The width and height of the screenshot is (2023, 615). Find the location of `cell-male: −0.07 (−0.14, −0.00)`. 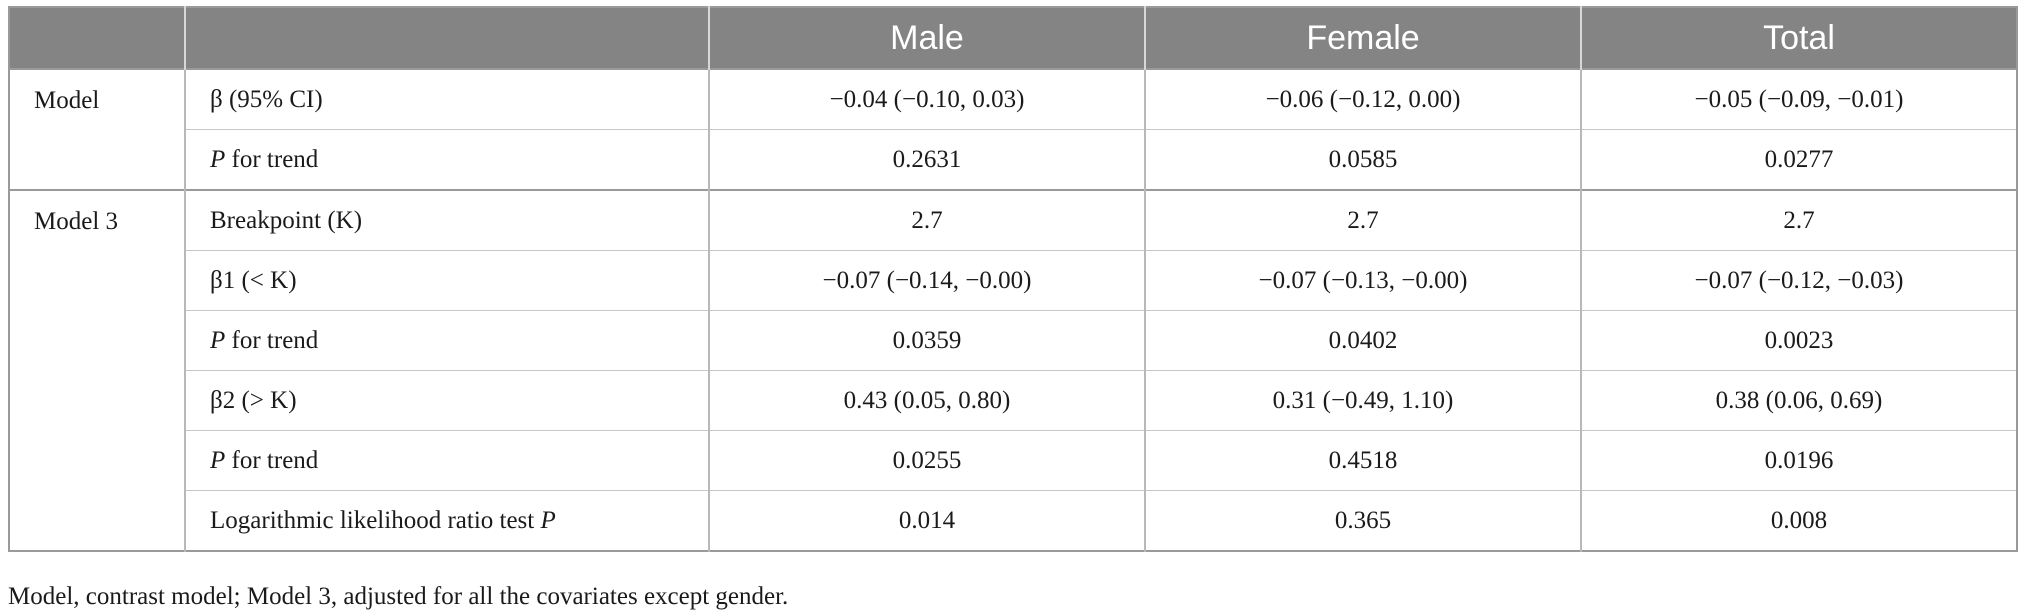

cell-male: −0.07 (−0.14, −0.00) is located at coordinates (926, 280).